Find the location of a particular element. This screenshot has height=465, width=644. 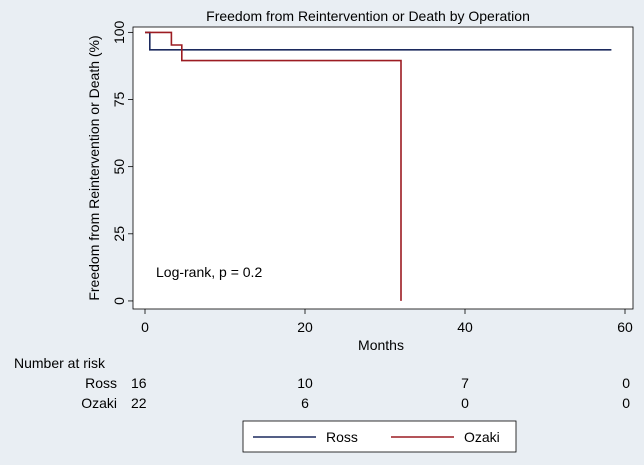

y-tick-label: 75 is located at coordinates (119, 100).